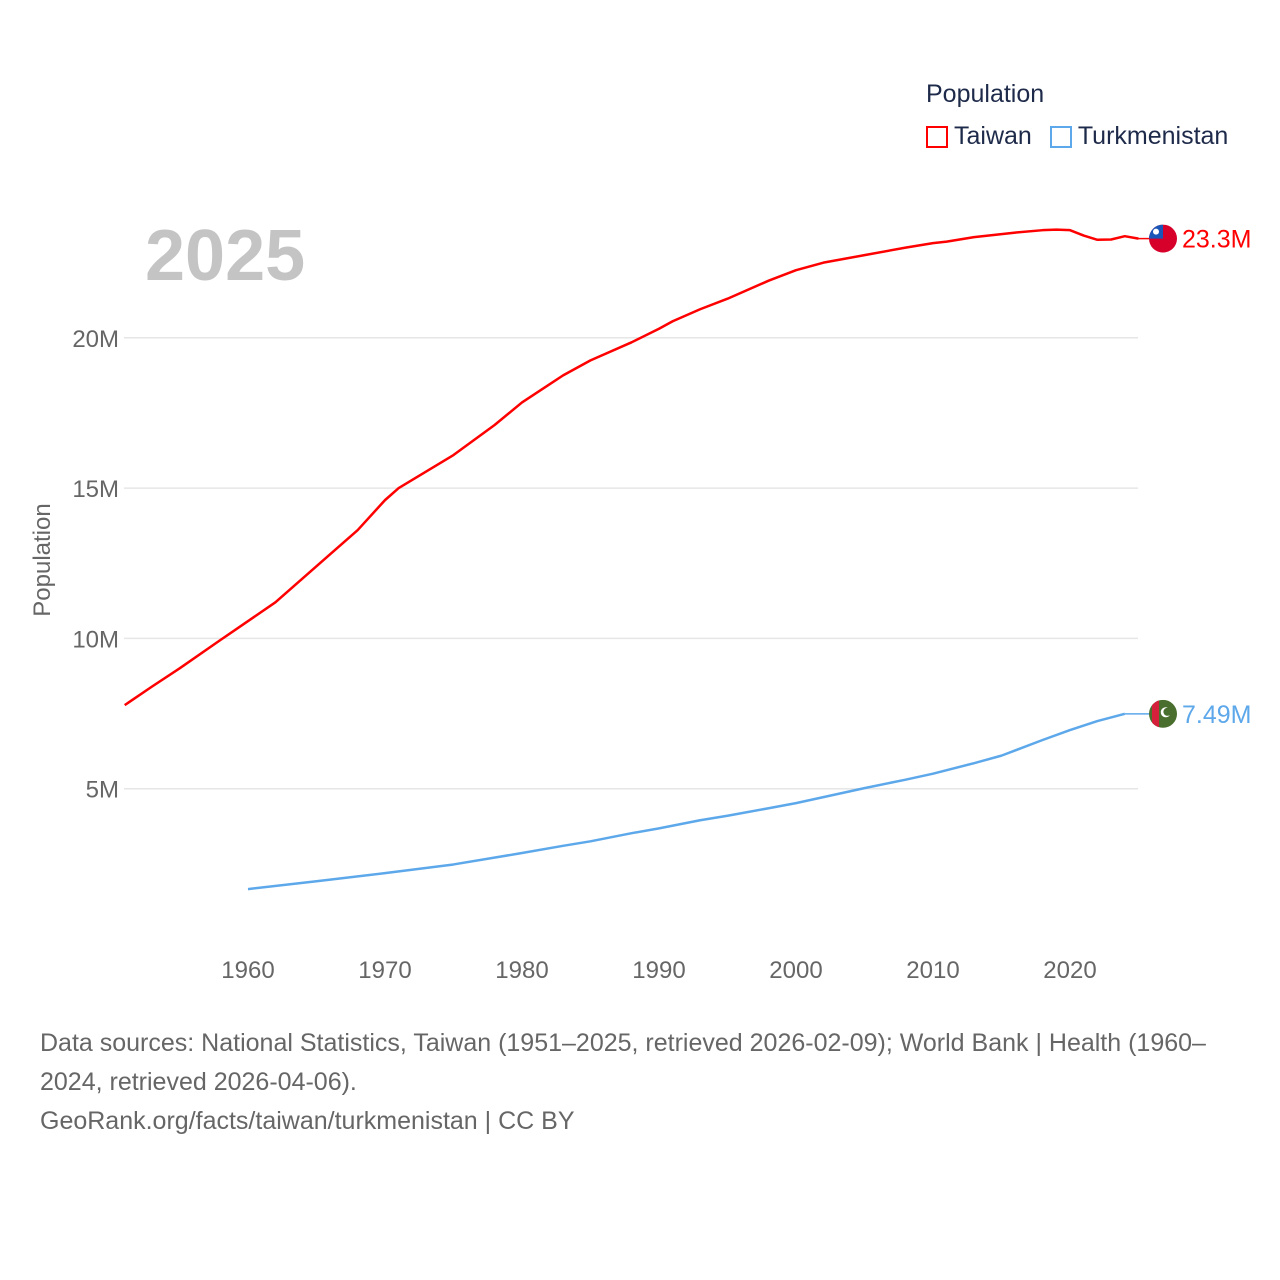  I want to click on legend-swatch-taiwan, so click(937, 136).